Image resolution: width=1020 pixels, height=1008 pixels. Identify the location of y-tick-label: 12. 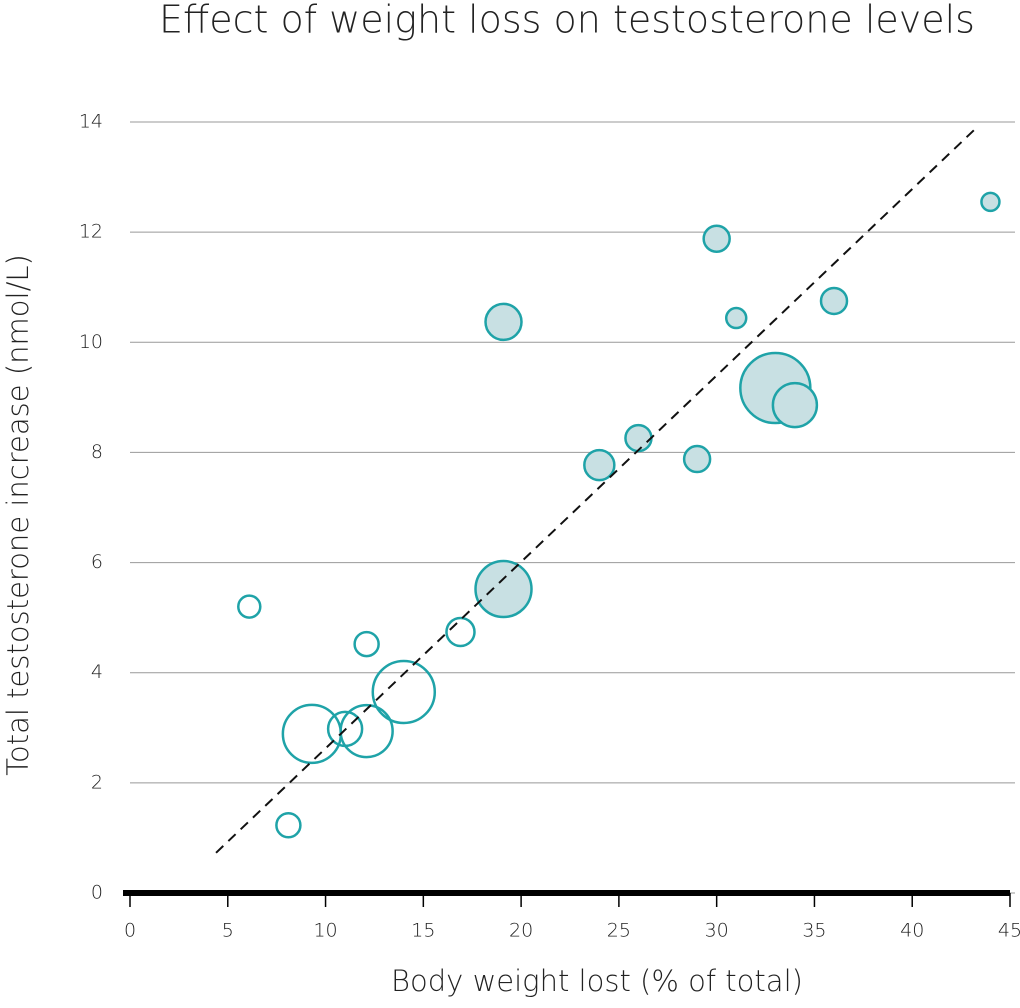
(91, 232).